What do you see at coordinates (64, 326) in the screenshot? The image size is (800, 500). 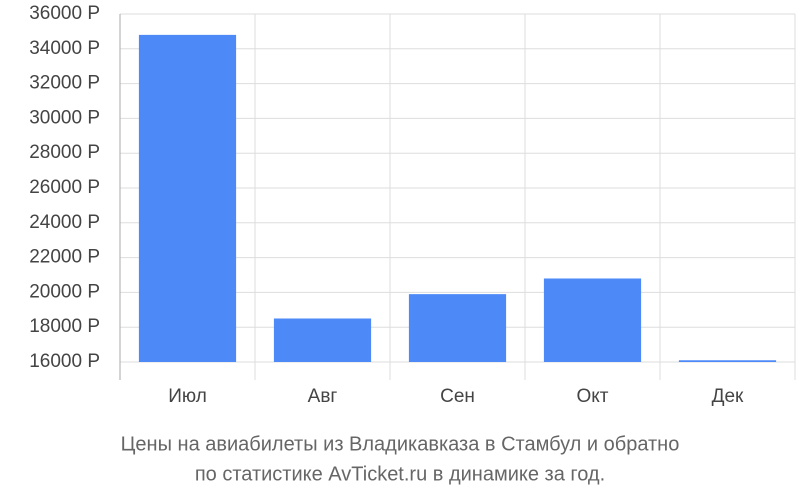 I see `y-tick-label: 18000 Р` at bounding box center [64, 326].